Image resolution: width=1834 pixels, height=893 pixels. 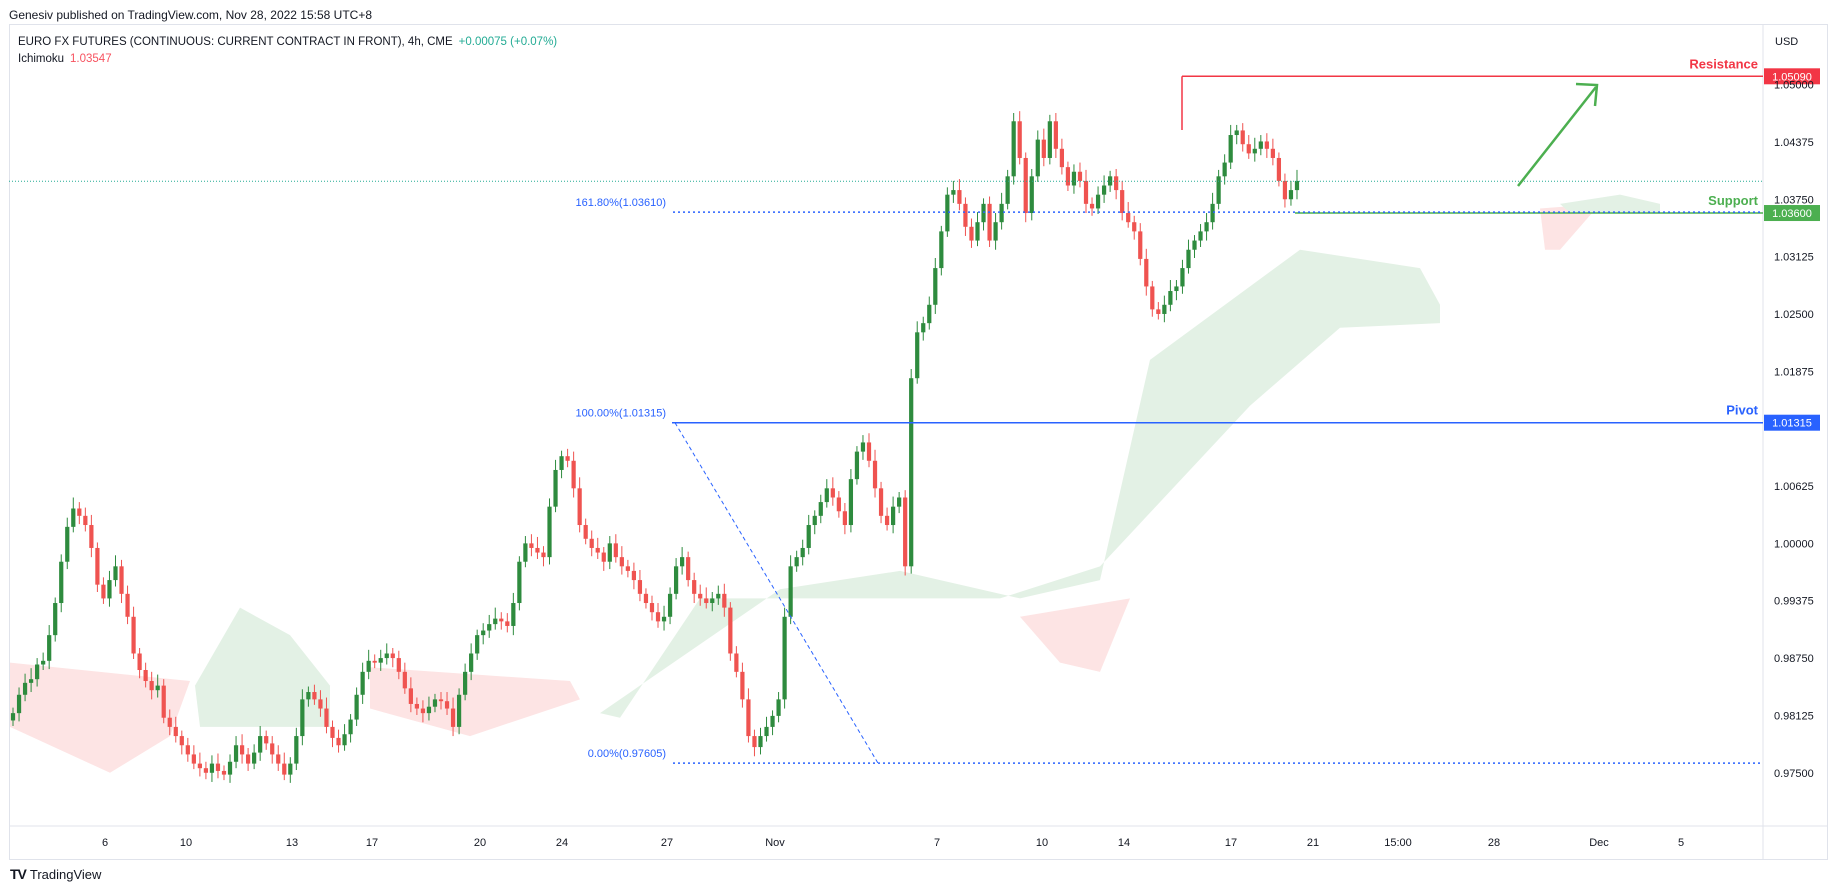 What do you see at coordinates (1786, 42) in the screenshot?
I see `currency-label: USD` at bounding box center [1786, 42].